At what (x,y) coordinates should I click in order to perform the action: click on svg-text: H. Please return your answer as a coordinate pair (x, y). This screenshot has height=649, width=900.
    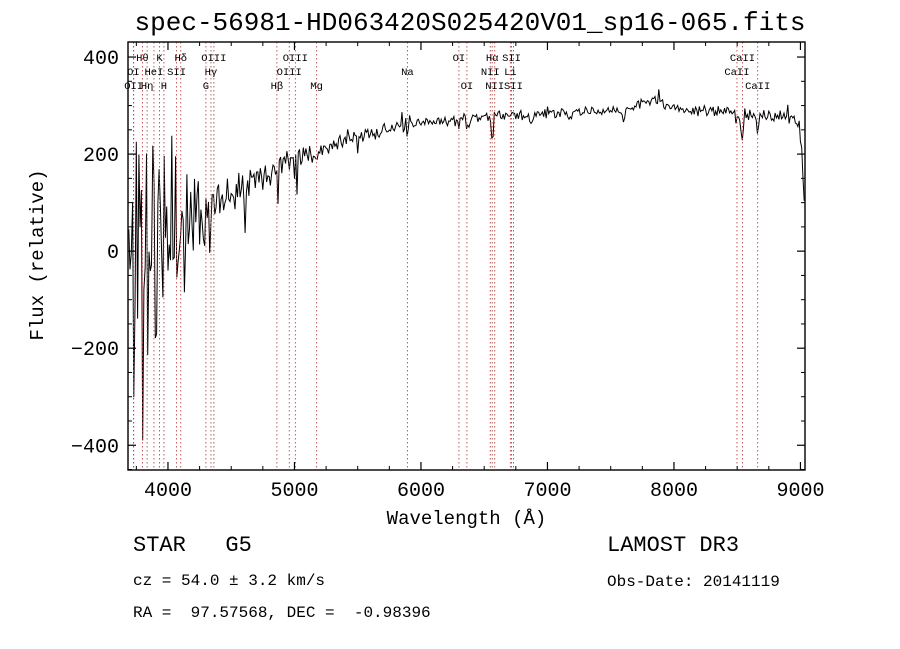
    Looking at the image, I should click on (164, 87).